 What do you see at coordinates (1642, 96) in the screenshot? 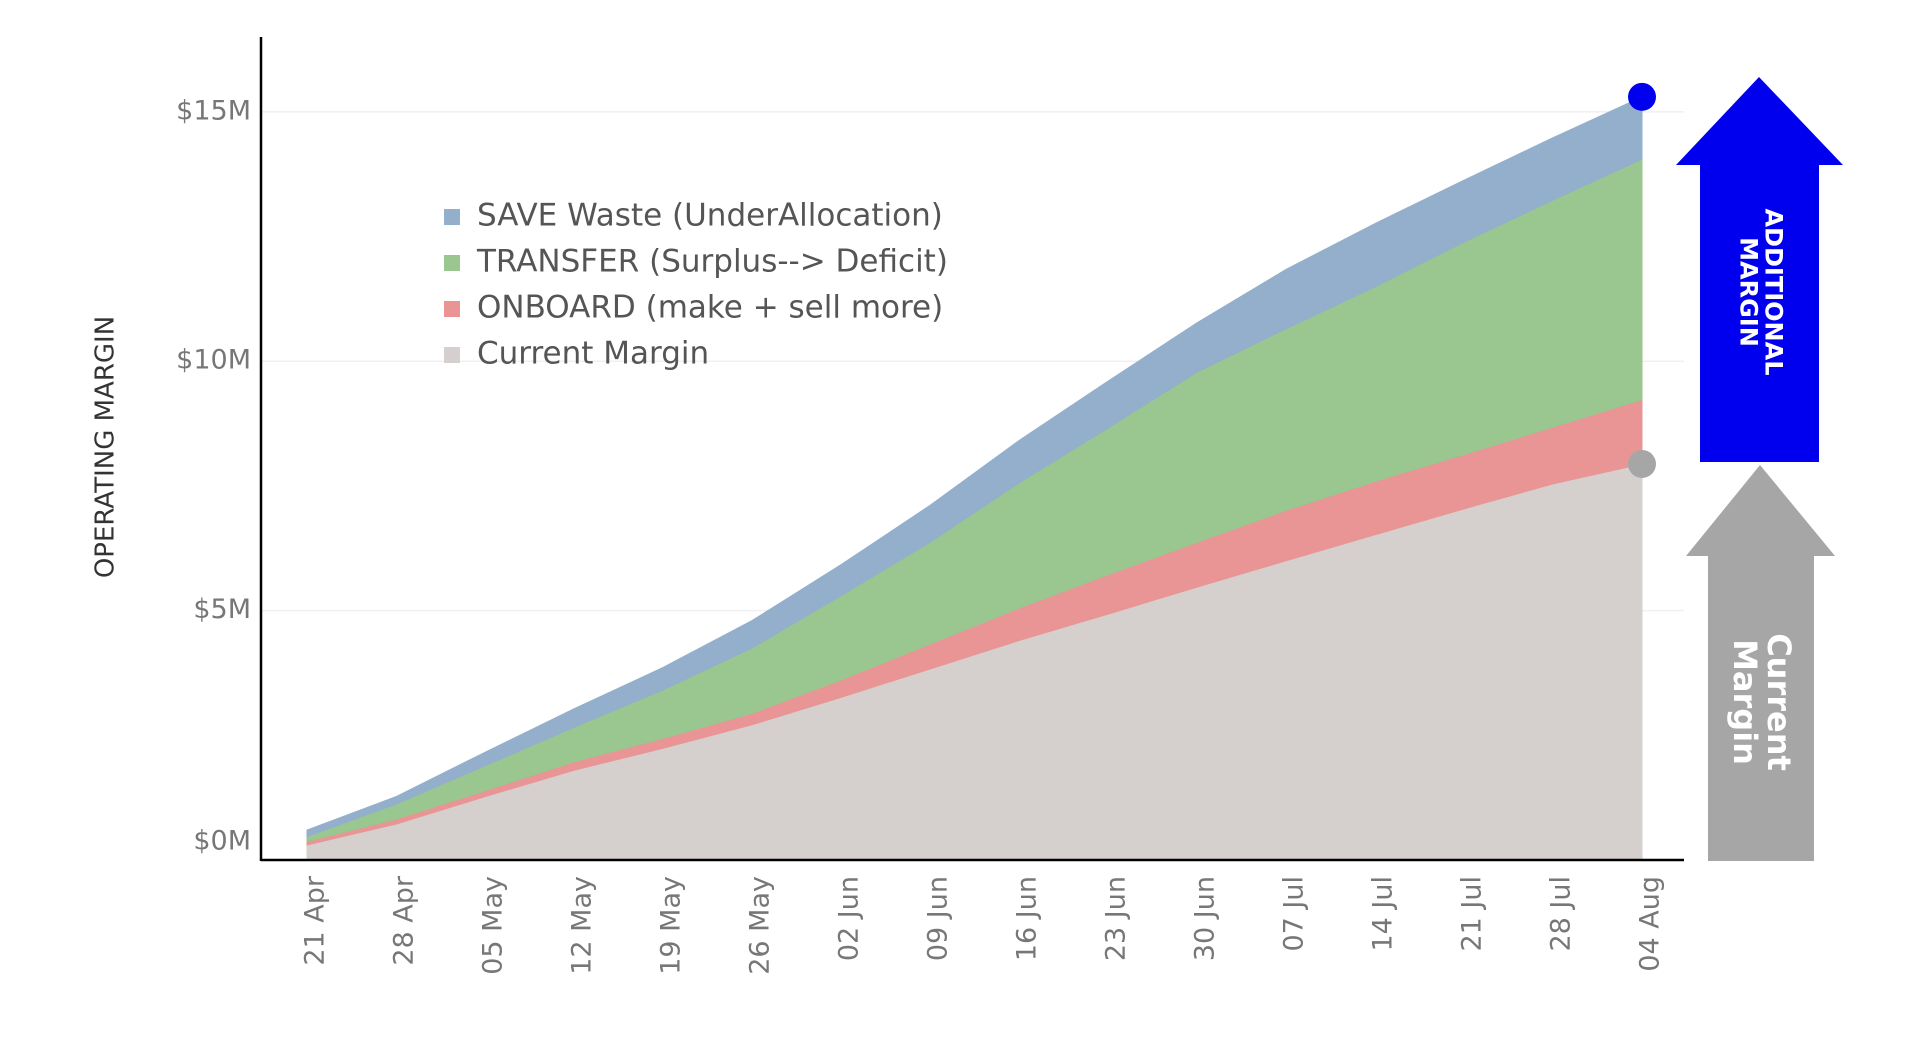
I see `total-dot` at bounding box center [1642, 96].